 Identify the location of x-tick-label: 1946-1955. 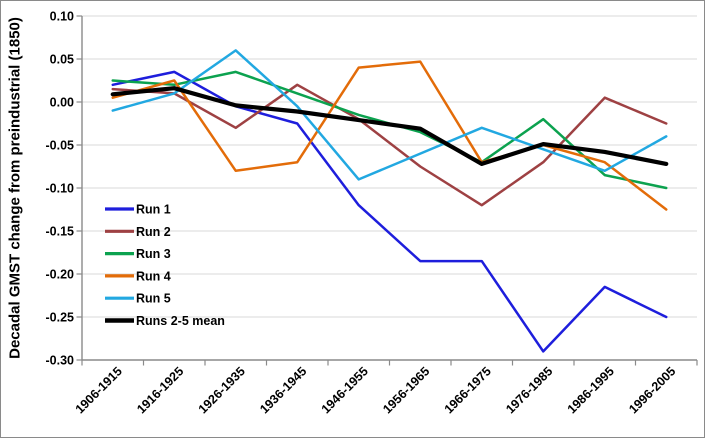
(345, 390).